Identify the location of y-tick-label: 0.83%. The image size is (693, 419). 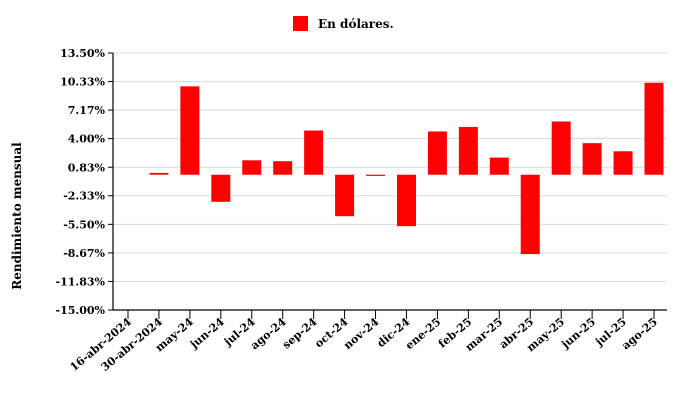
(87, 167).